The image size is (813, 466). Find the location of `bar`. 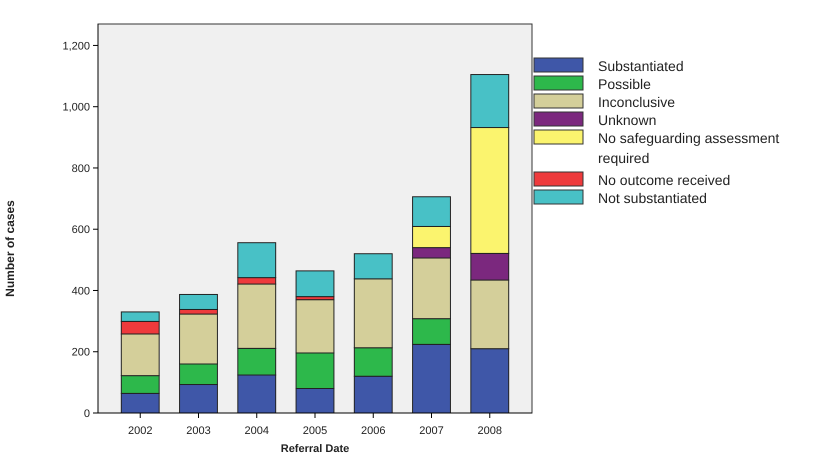

bar is located at coordinates (315, 284).